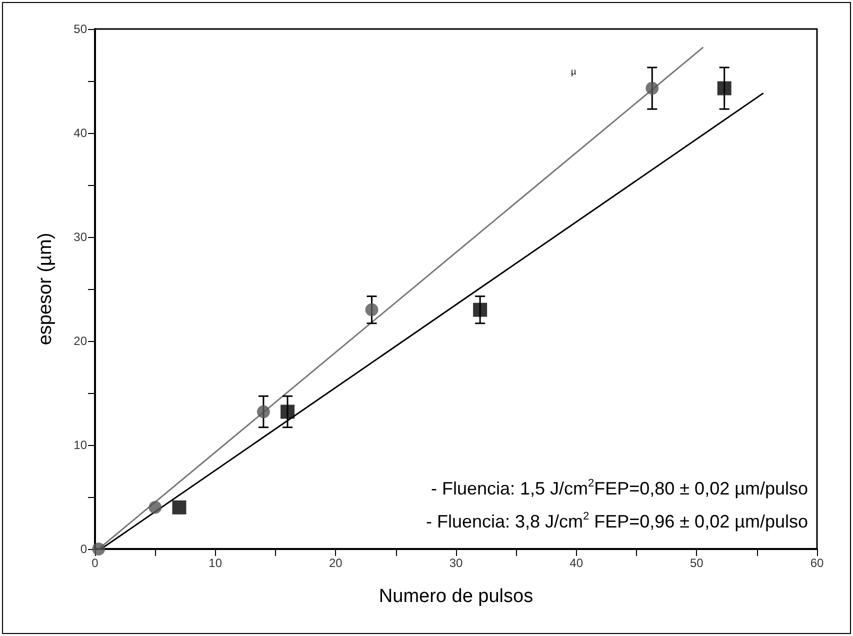 This screenshot has width=853, height=636. I want to click on y-tick-label: 40, so click(81, 133).